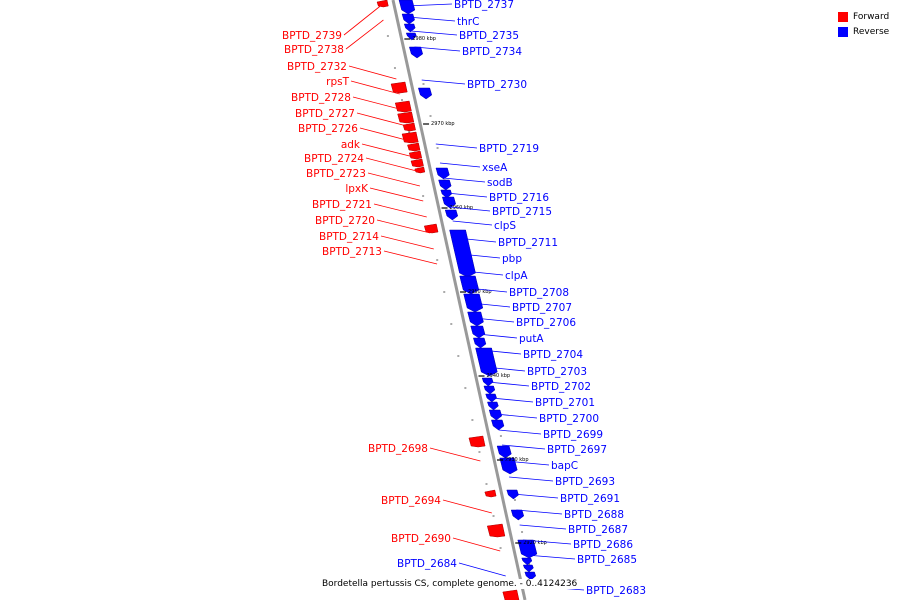 Image resolution: width=900 pixels, height=600 pixels. Describe the element at coordinates (519, 198) in the screenshot. I see `reverse-gene-label: BPTD_2716` at that location.